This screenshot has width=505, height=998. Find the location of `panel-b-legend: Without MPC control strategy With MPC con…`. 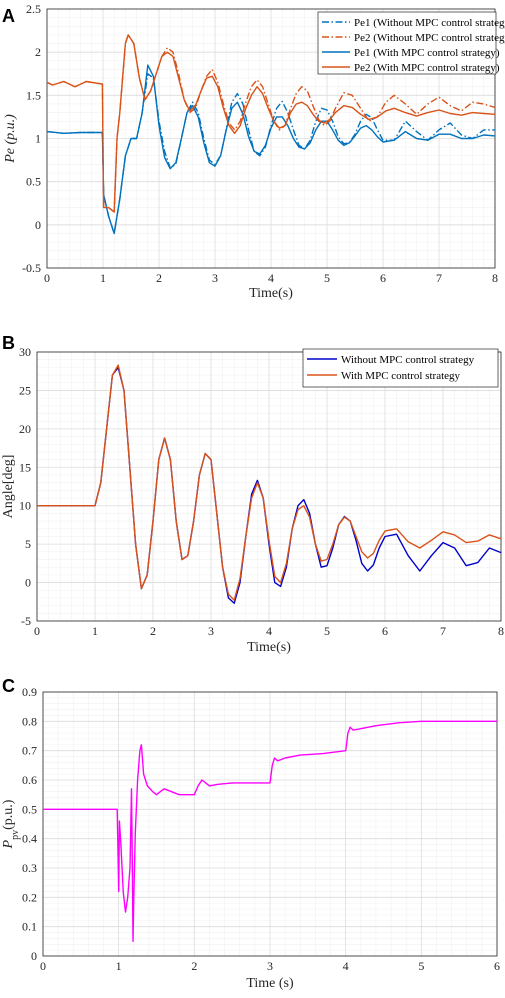

panel-b-legend: Without MPC control strategy With MPC con… is located at coordinates (400, 368).